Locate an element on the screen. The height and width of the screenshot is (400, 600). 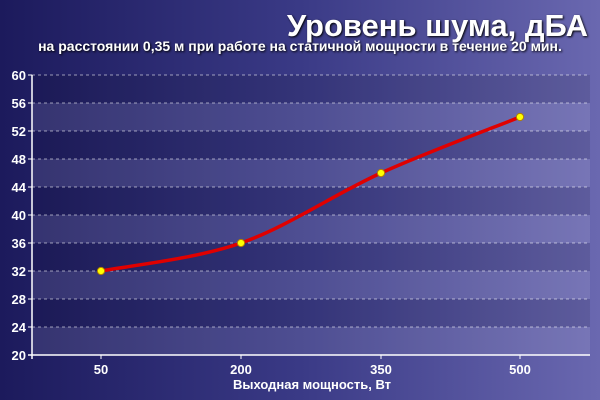
y-tick-label: 40 is located at coordinates (19, 215).